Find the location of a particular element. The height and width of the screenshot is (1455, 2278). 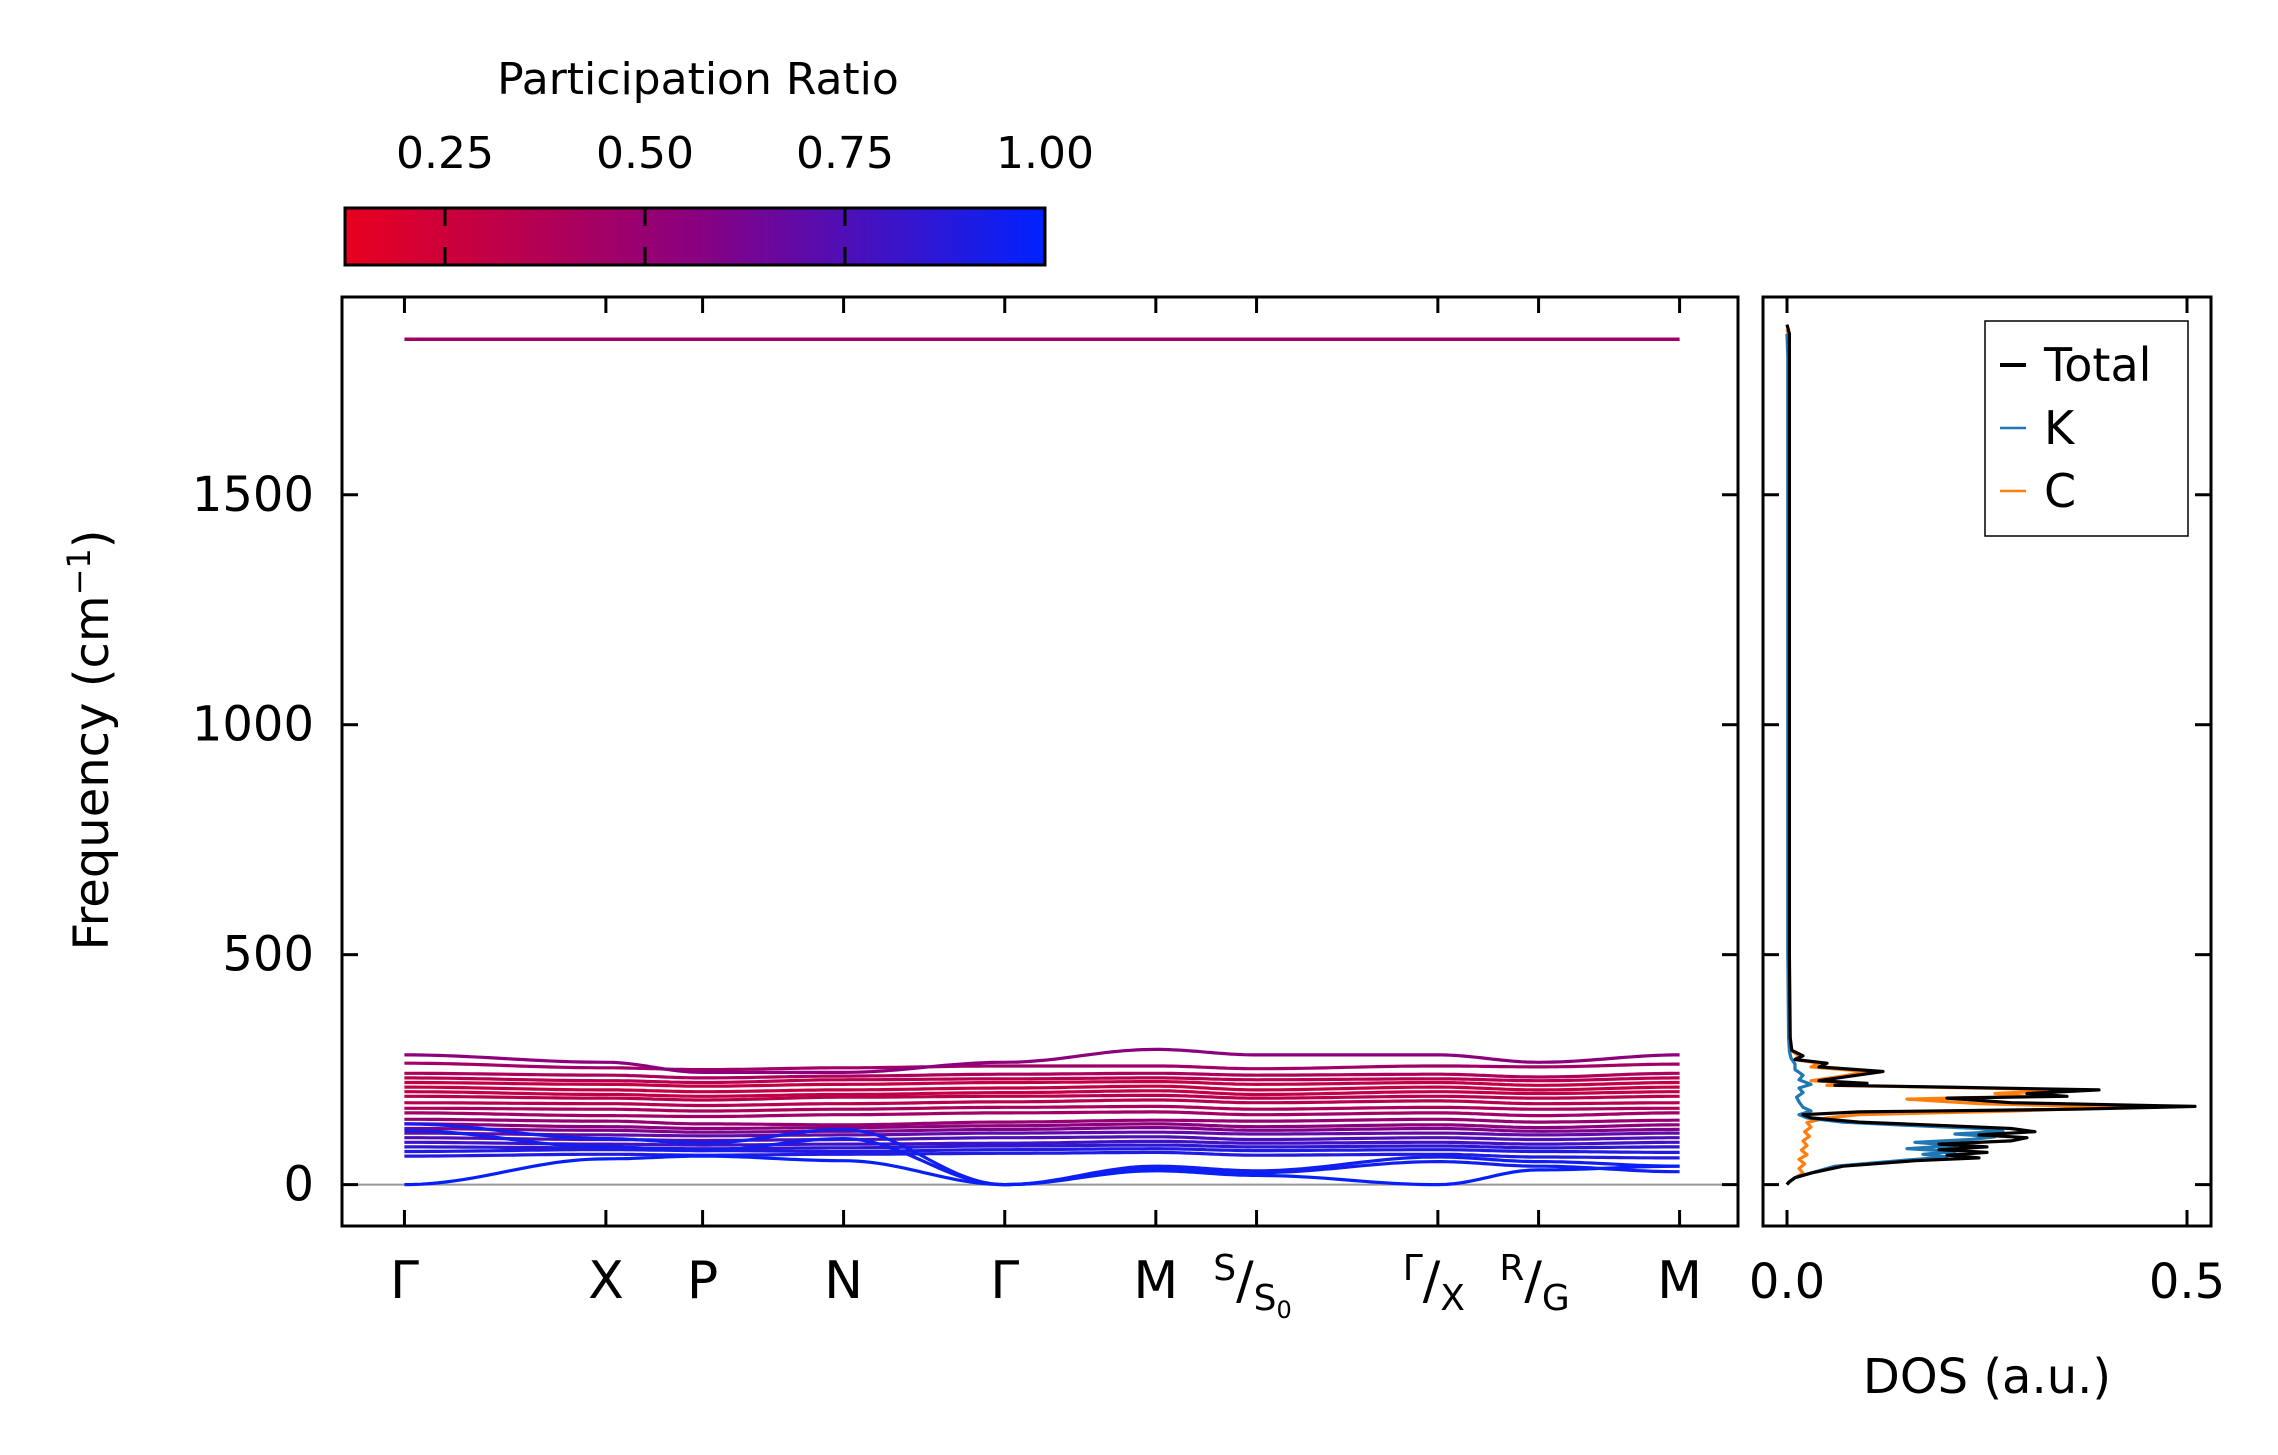

colorbar: Participation Ratio 0.25 0.50 0.75 1.00 is located at coordinates (718, 160).